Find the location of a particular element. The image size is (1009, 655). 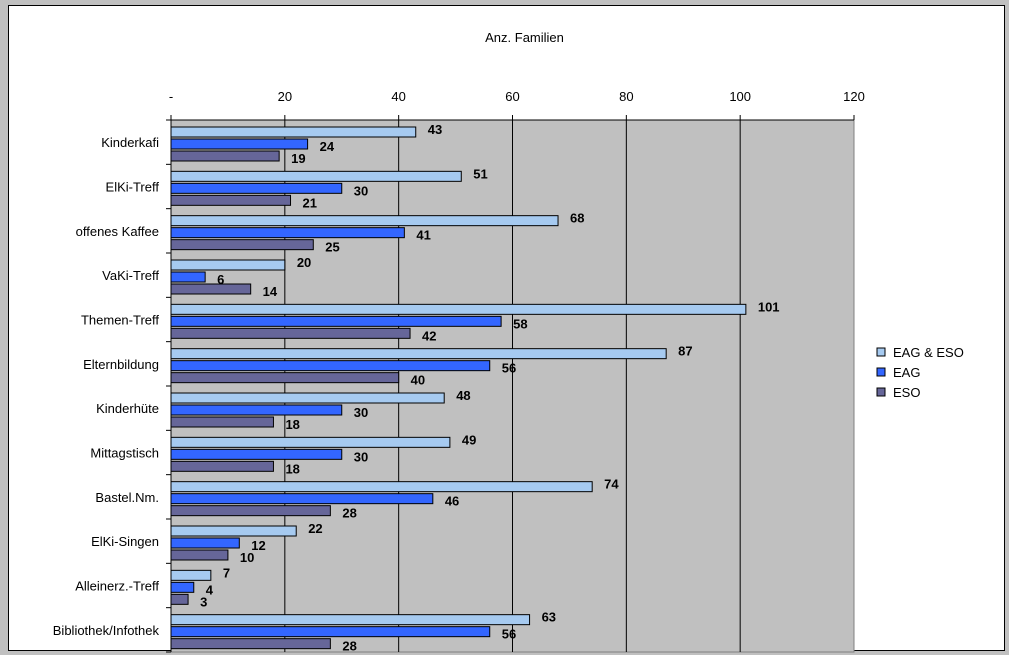

data-label: 63 is located at coordinates (549, 617).